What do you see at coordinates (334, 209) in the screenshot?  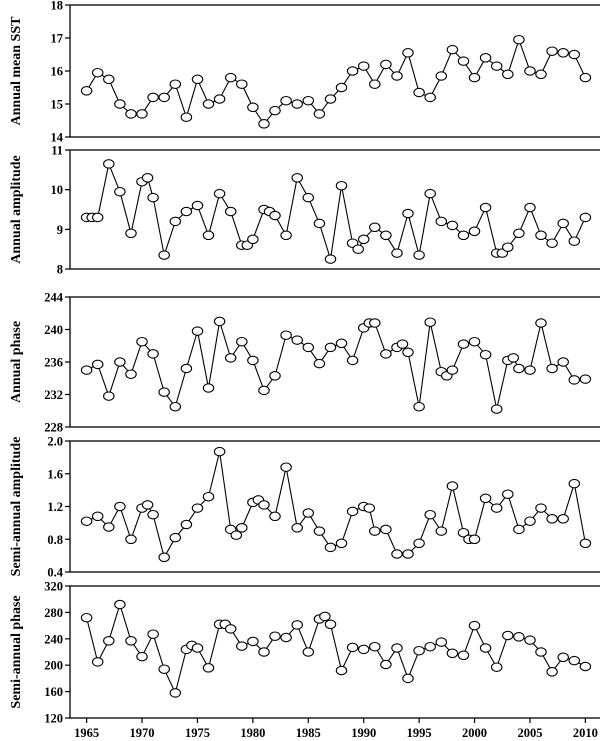 I see `annual-amplitude-frame` at bounding box center [334, 209].